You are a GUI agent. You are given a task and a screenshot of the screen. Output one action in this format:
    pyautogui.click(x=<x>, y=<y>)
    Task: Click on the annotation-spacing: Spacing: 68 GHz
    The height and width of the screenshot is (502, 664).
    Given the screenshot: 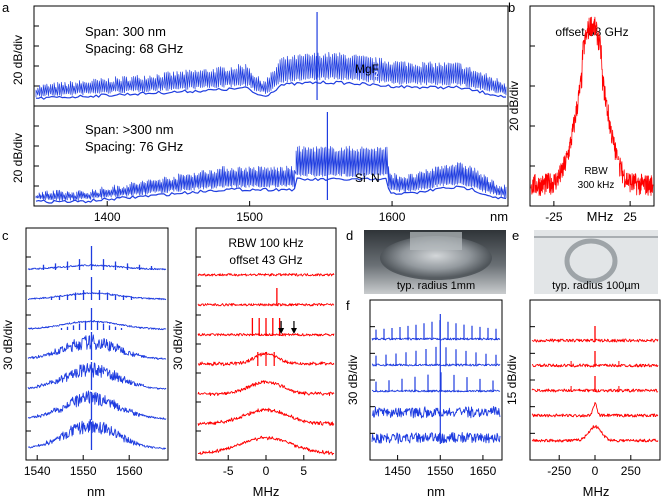 What is the action you would take?
    pyautogui.click(x=134, y=48)
    